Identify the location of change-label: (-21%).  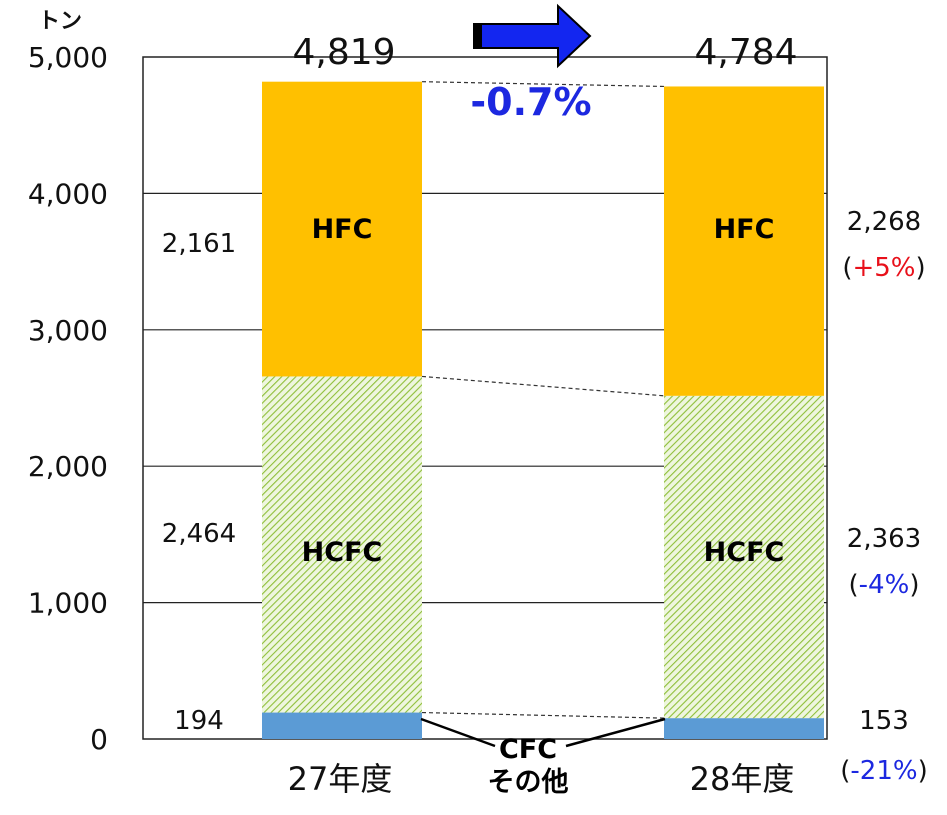
(883, 771).